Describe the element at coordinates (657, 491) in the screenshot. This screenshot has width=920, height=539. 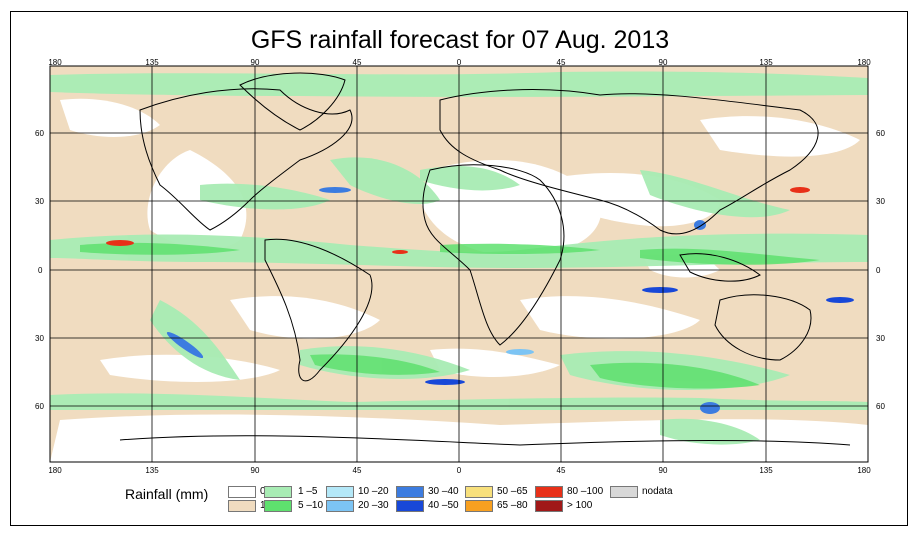
I see `legend-label-12: nodata` at that location.